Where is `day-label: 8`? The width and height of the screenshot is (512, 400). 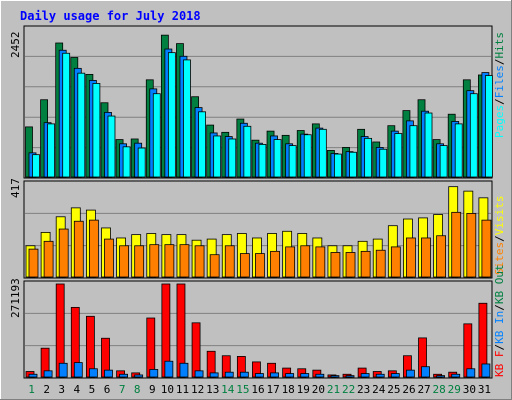 day-label: 8 is located at coordinates (137, 389).